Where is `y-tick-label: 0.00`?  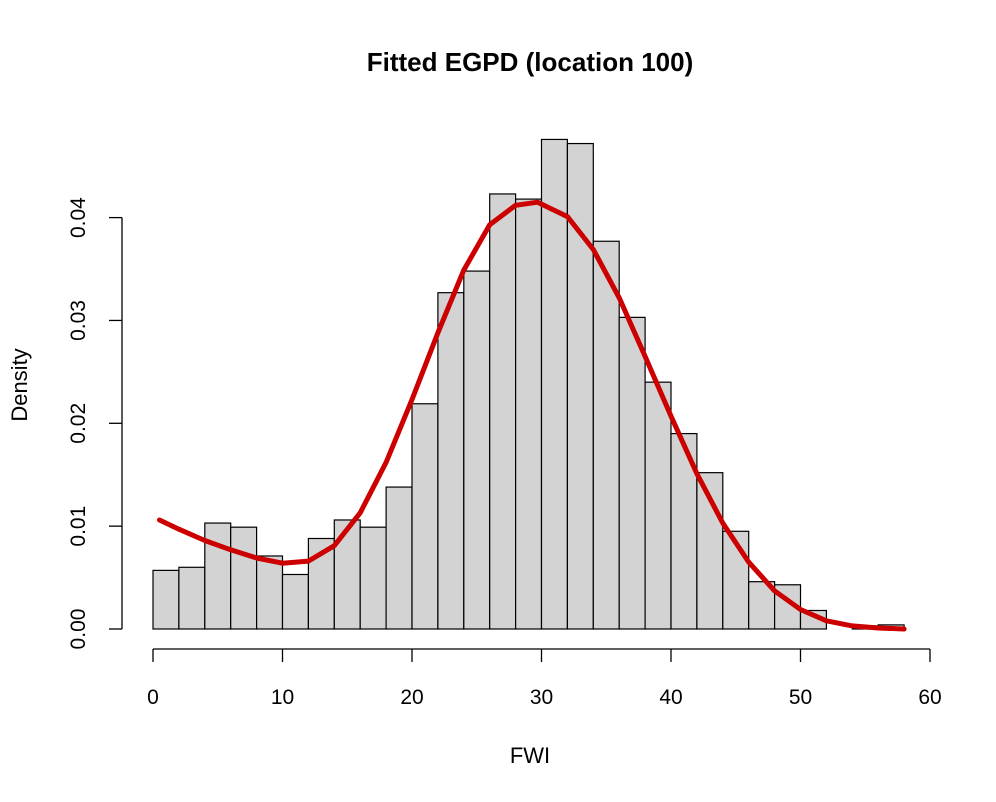 y-tick-label: 0.00 is located at coordinates (78, 629).